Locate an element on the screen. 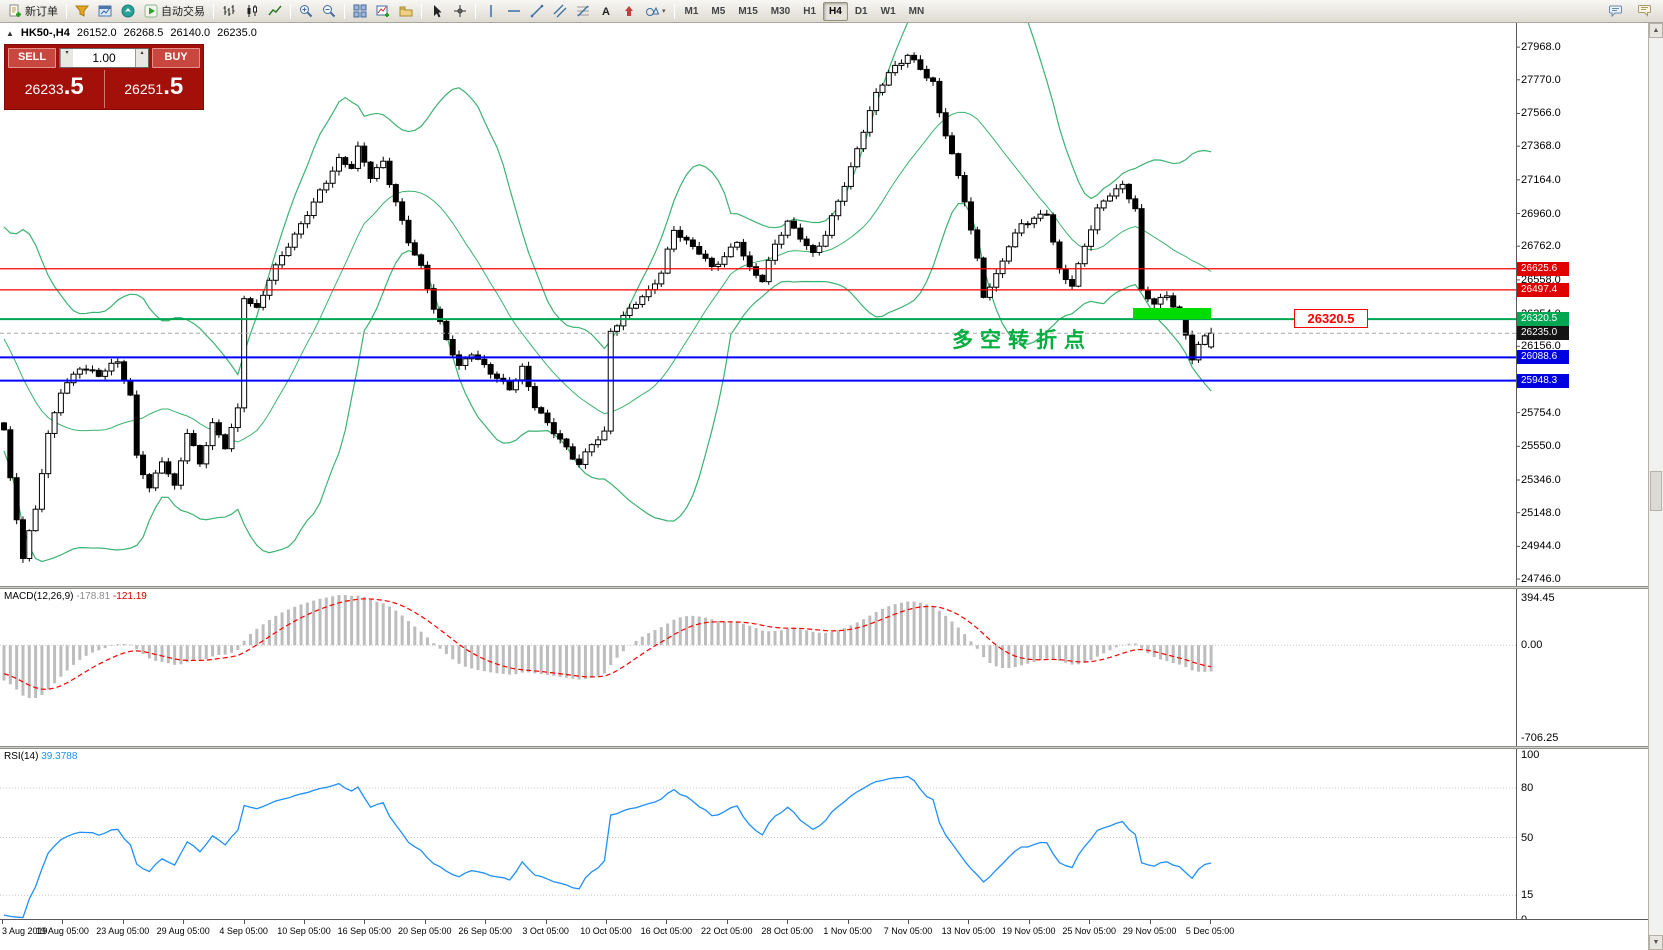 The image size is (1663, 950). timeframe-button-H4: H4 is located at coordinates (835, 11).